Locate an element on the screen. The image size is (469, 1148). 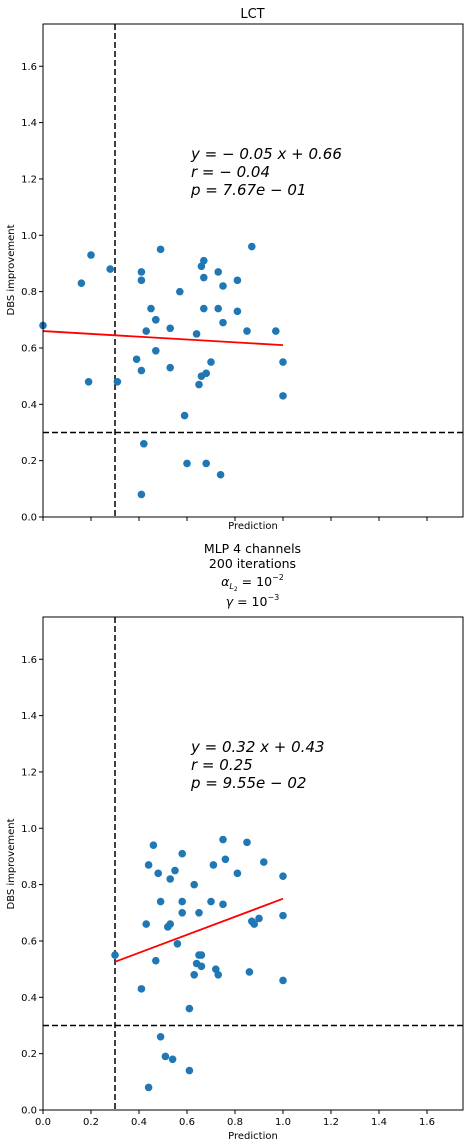
x-tick-label: 1.0 is located at coordinates (283, 1122).